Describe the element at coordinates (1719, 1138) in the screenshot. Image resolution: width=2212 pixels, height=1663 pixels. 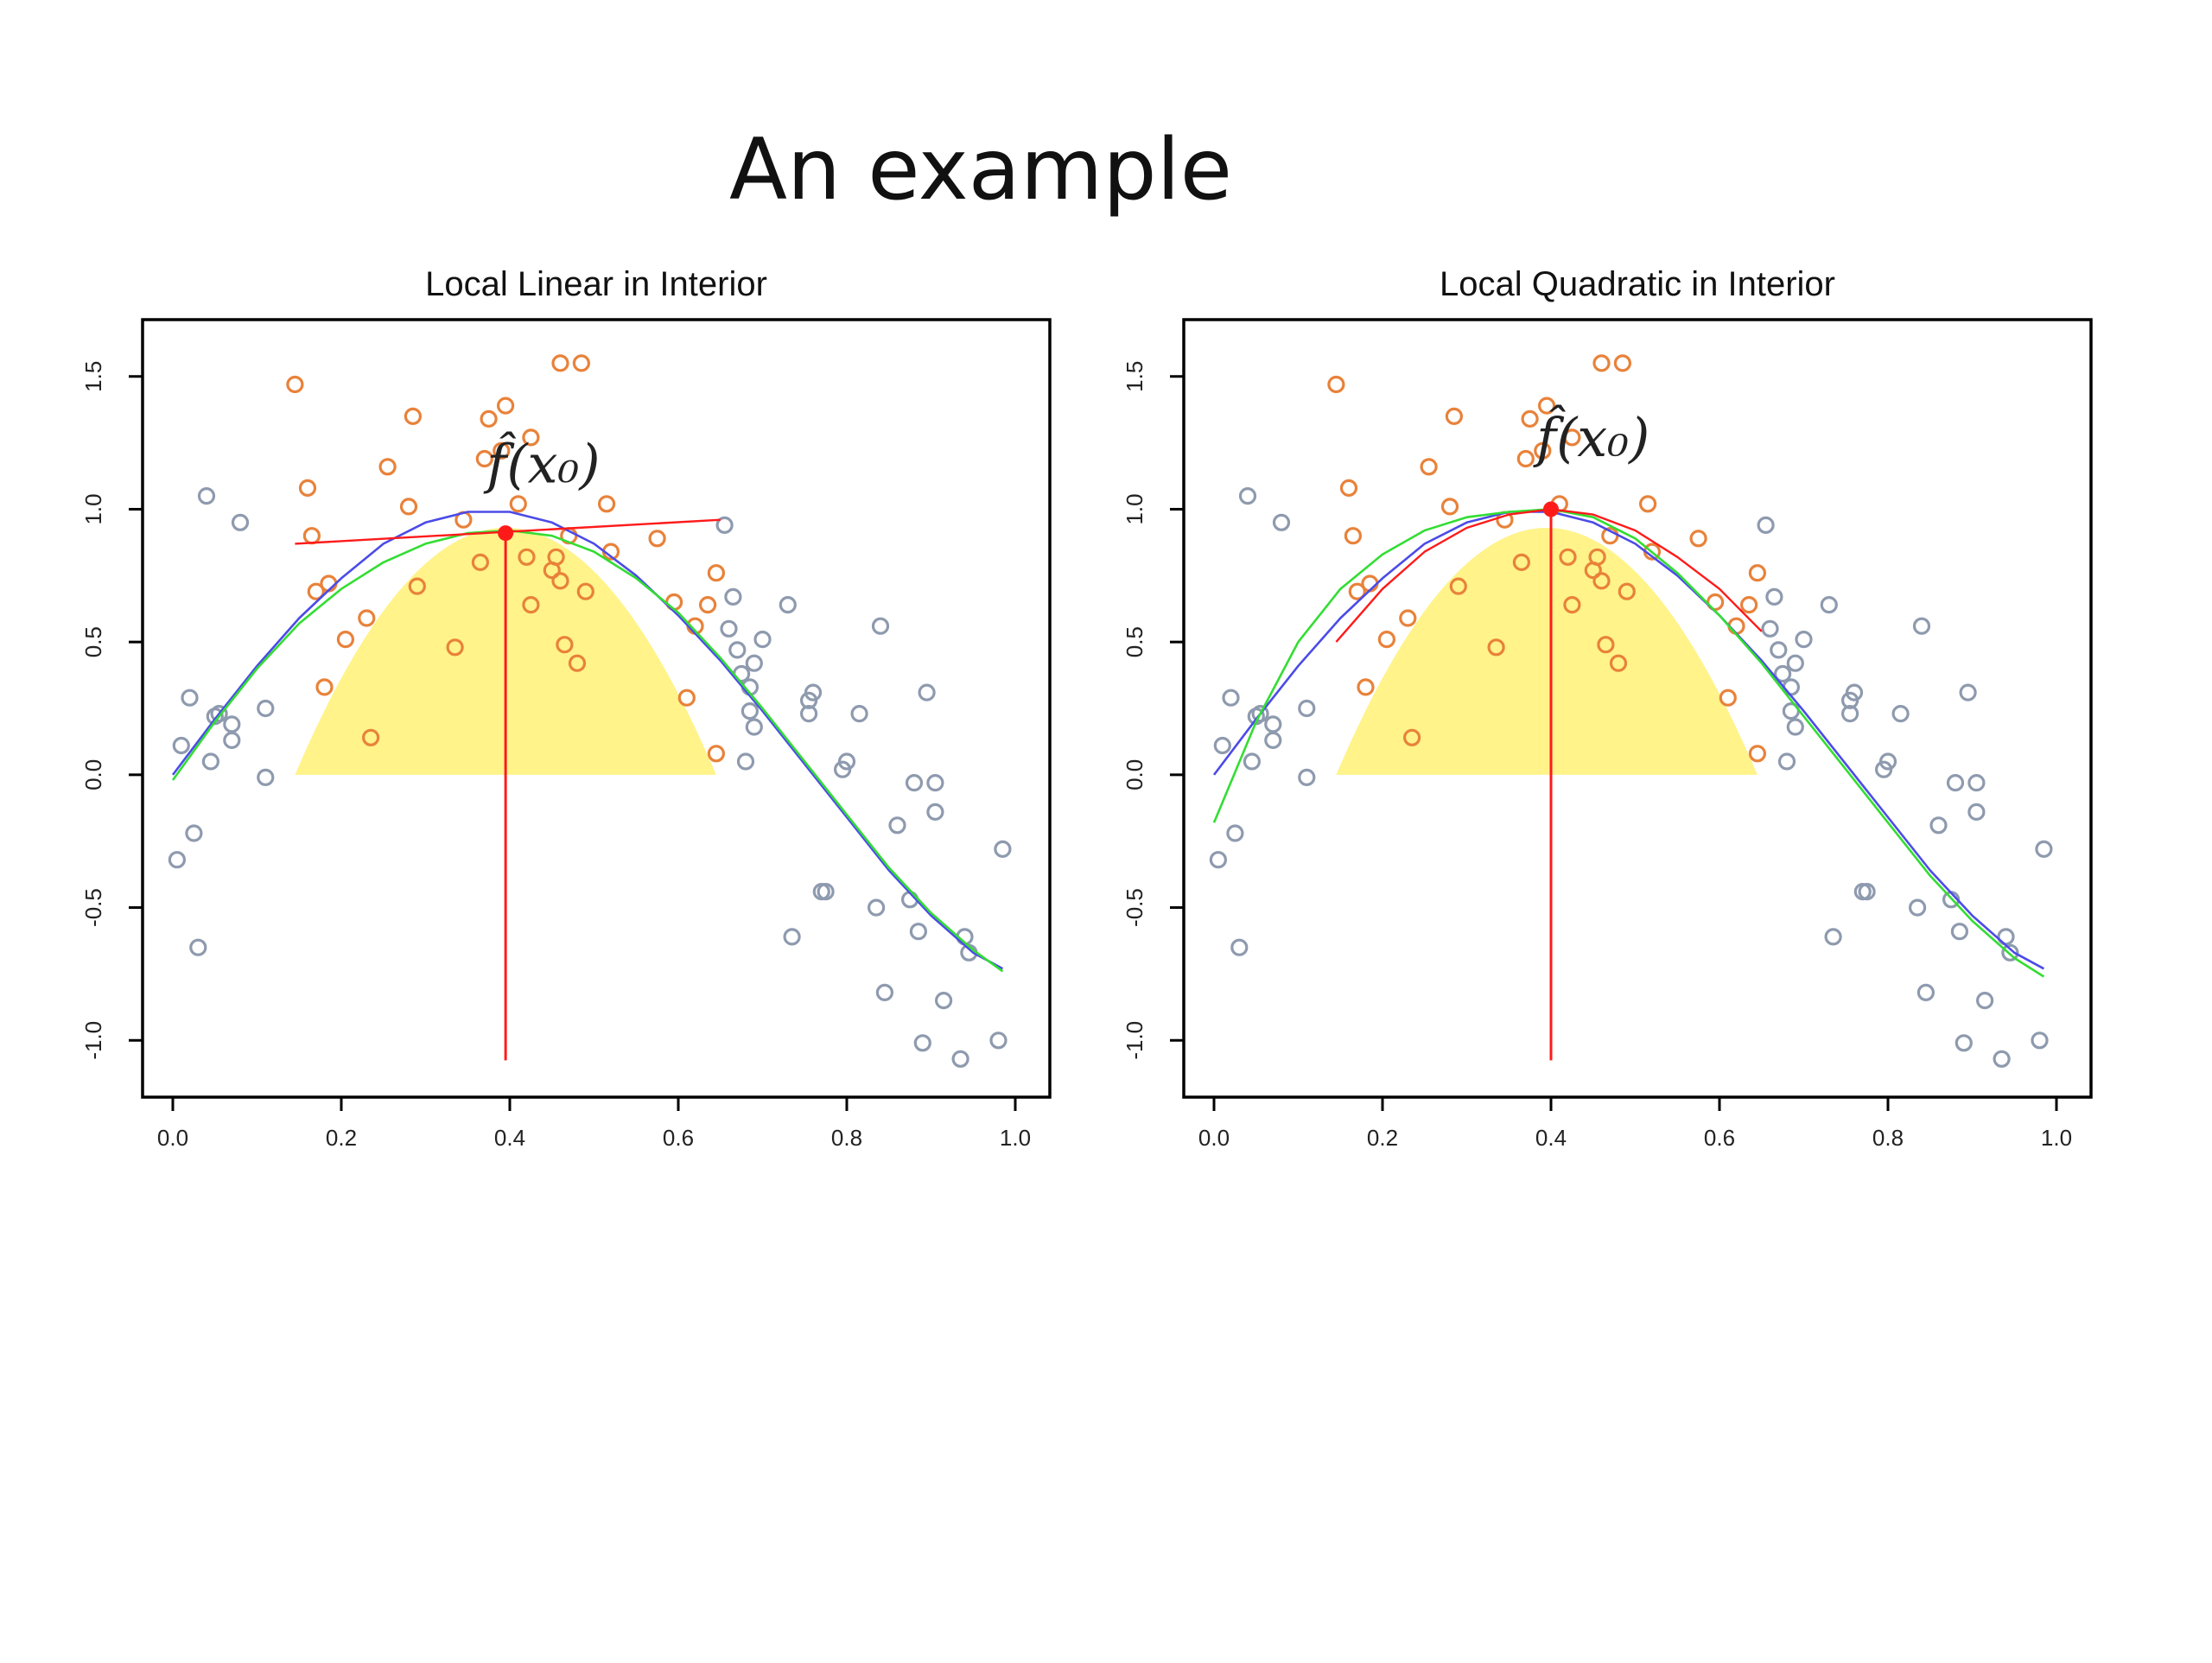
I see `x-tick-label: 0.6` at that location.